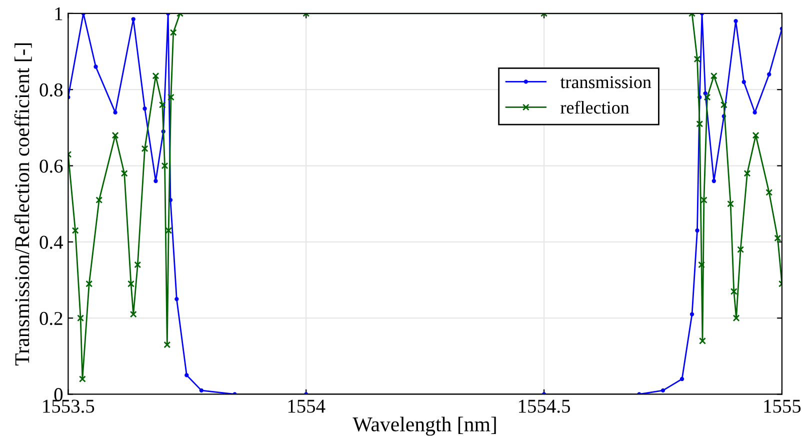 Image resolution: width=802 pixels, height=448 pixels. Describe the element at coordinates (606, 82) in the screenshot. I see `legend-label: transmission` at that location.